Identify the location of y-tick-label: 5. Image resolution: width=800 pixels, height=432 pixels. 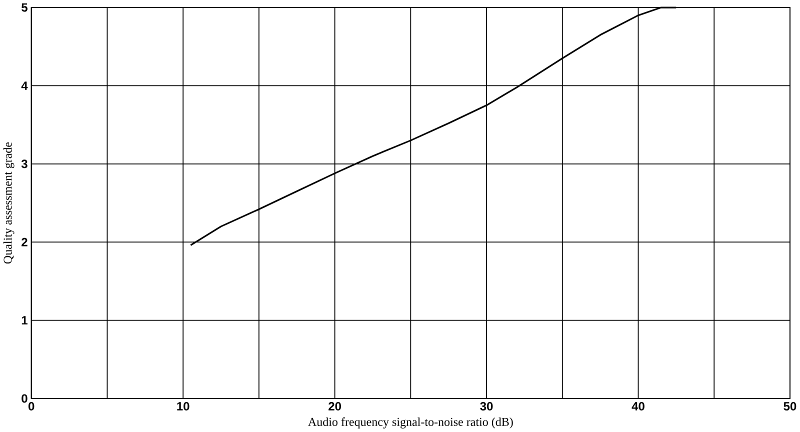
(25, 7).